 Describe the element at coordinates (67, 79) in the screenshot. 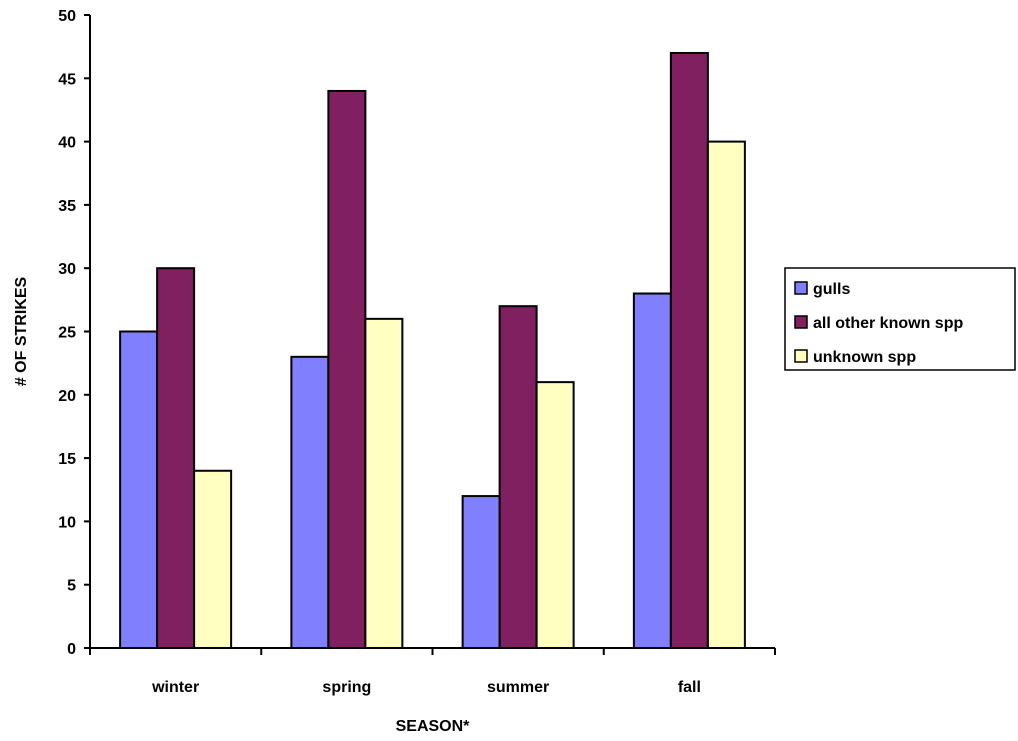

I see `y-tick-label: 45` at that location.